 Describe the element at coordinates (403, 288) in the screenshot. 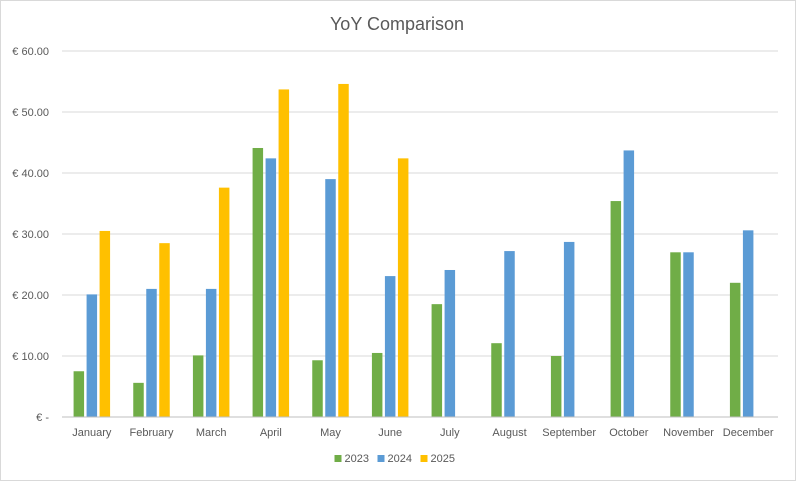

I see `bar-2025-june` at that location.